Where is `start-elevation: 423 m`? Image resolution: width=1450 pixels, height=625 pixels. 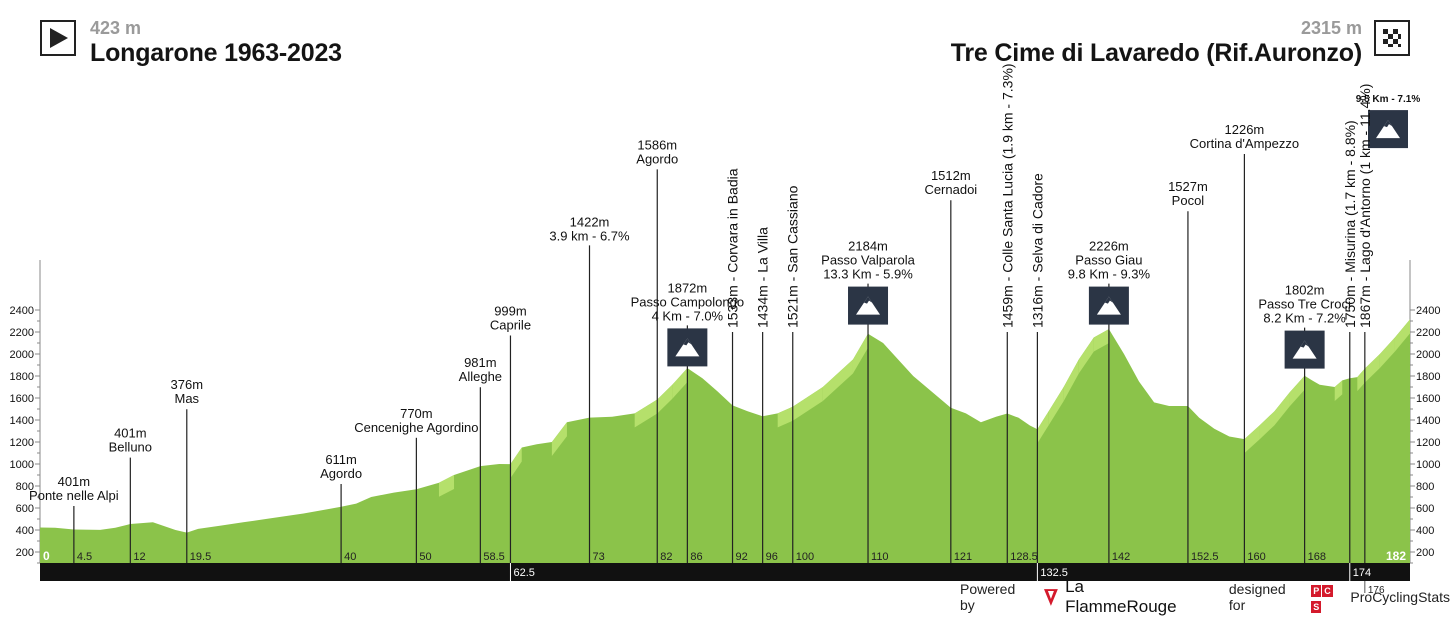 start-elevation: 423 m is located at coordinates (116, 28).